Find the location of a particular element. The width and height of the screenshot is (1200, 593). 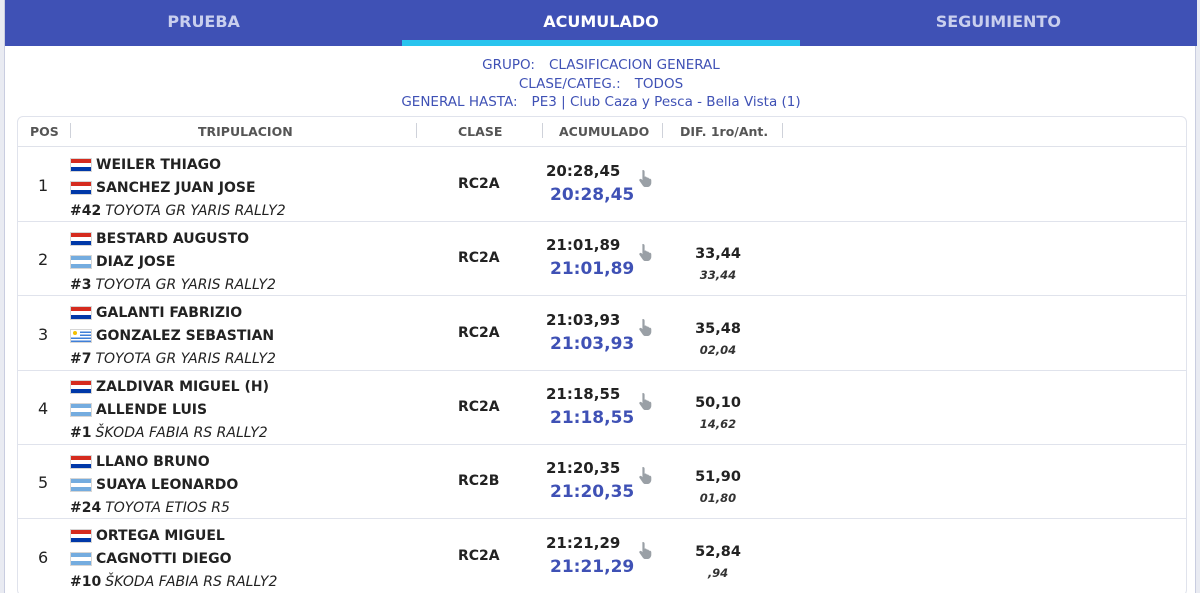

stage-time: 21:03,93 is located at coordinates (583, 319).